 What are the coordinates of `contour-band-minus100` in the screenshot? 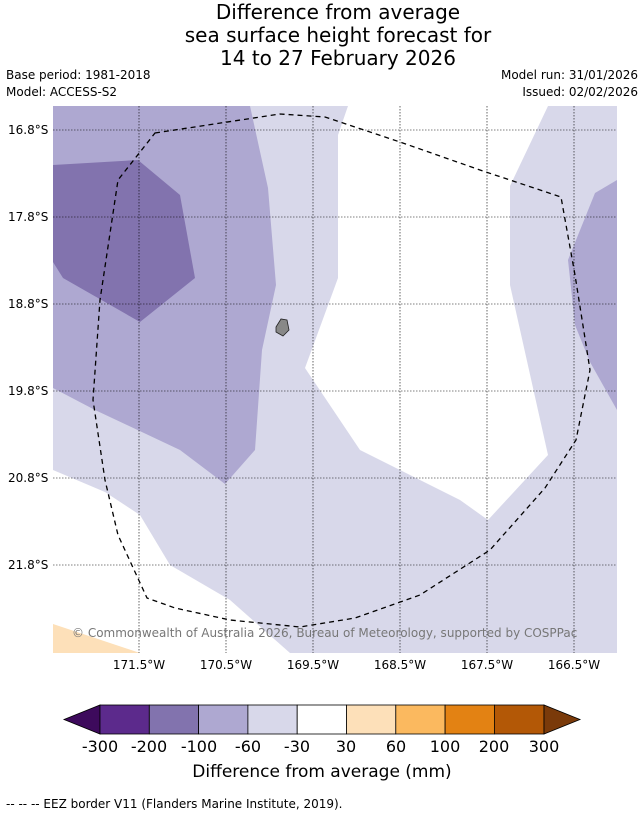 It's located at (124, 241).